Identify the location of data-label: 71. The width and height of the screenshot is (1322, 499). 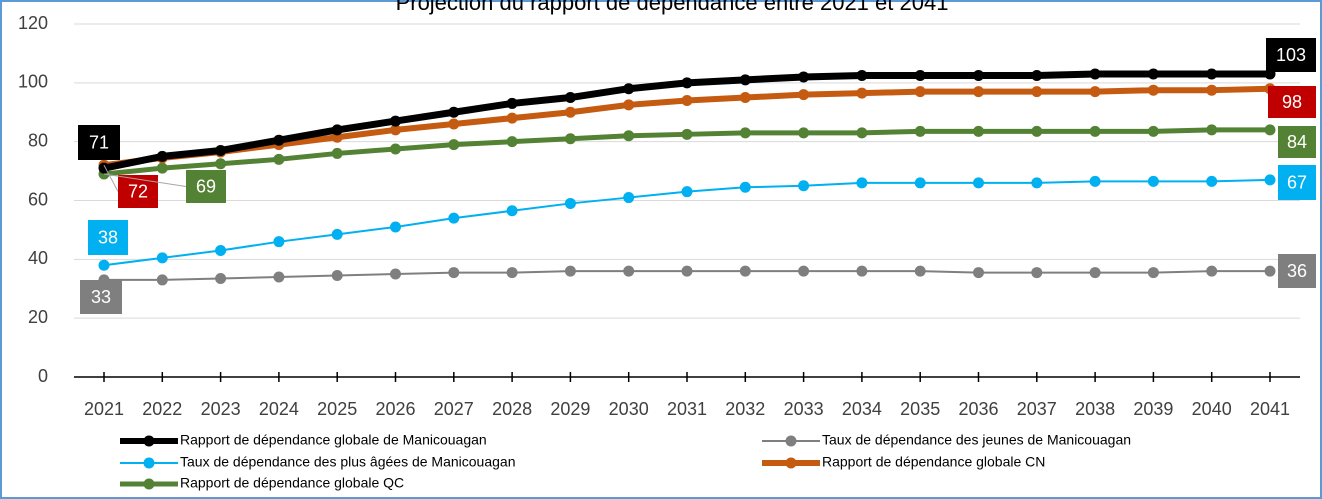
(99, 142).